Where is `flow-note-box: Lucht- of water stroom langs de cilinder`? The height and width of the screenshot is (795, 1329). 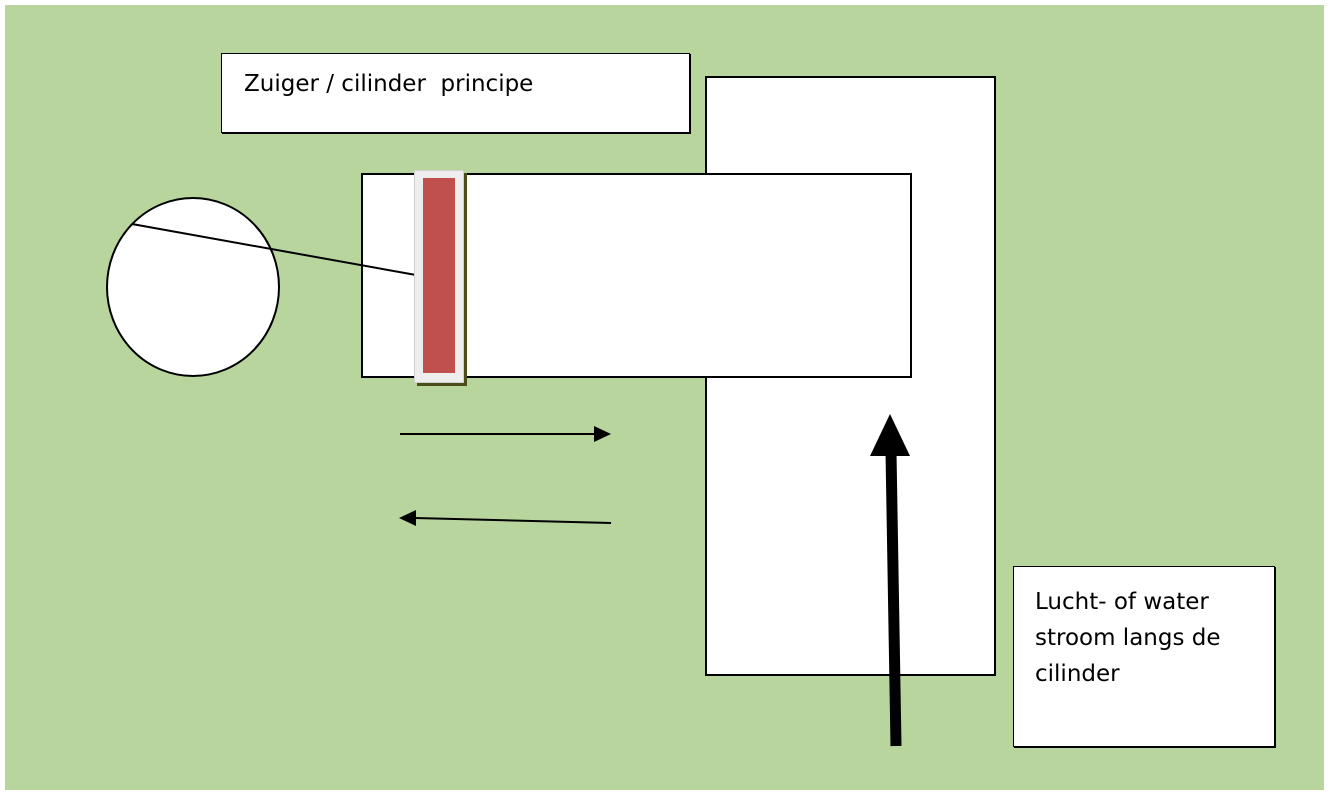
flow-note-box: Lucht- of water stroom langs de cilinder is located at coordinates (1144, 656).